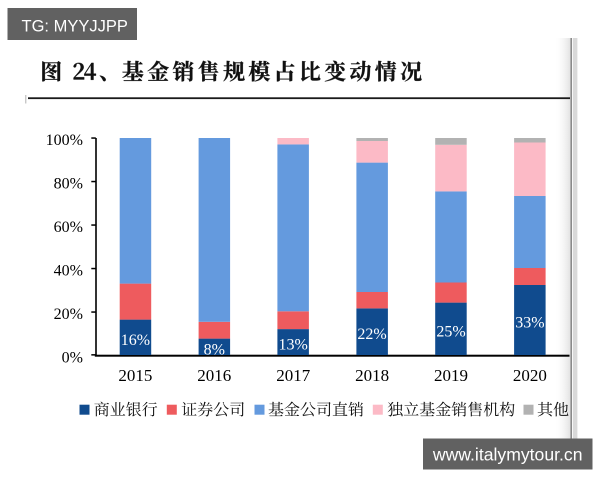  I want to click on svg-text: 22%, so click(371, 334).